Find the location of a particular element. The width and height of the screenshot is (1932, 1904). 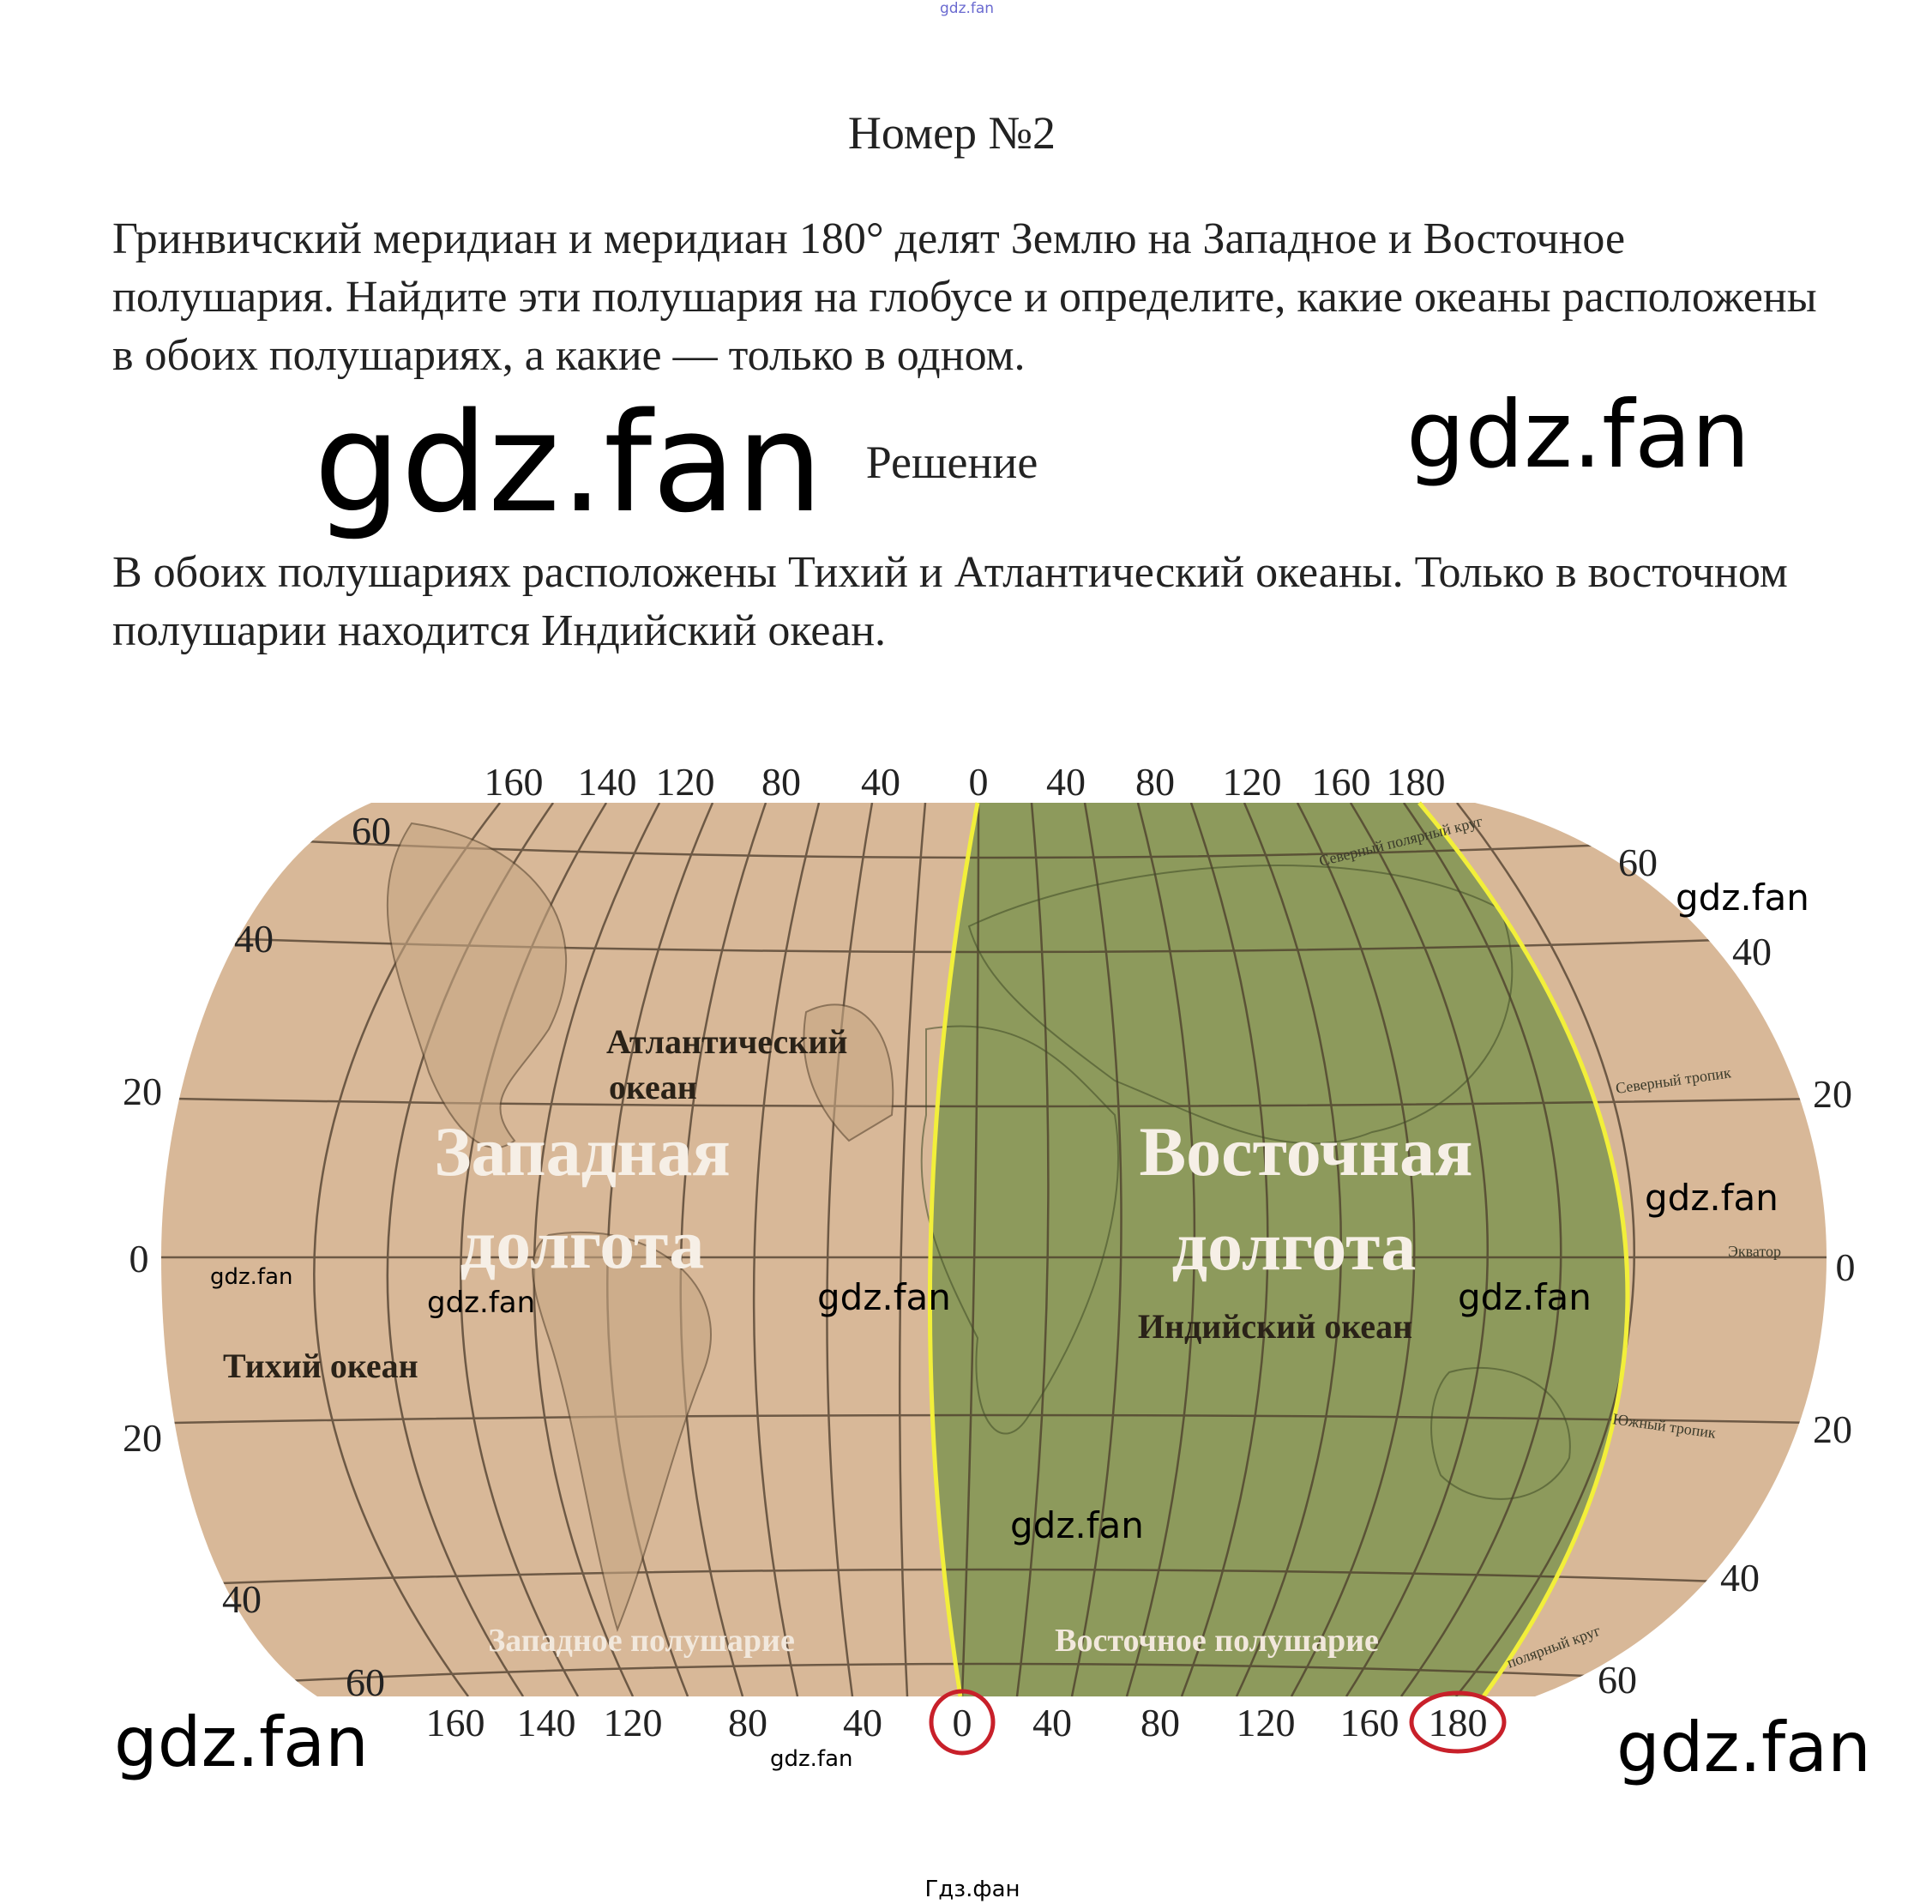

page-title: Номер №2 is located at coordinates (952, 133).